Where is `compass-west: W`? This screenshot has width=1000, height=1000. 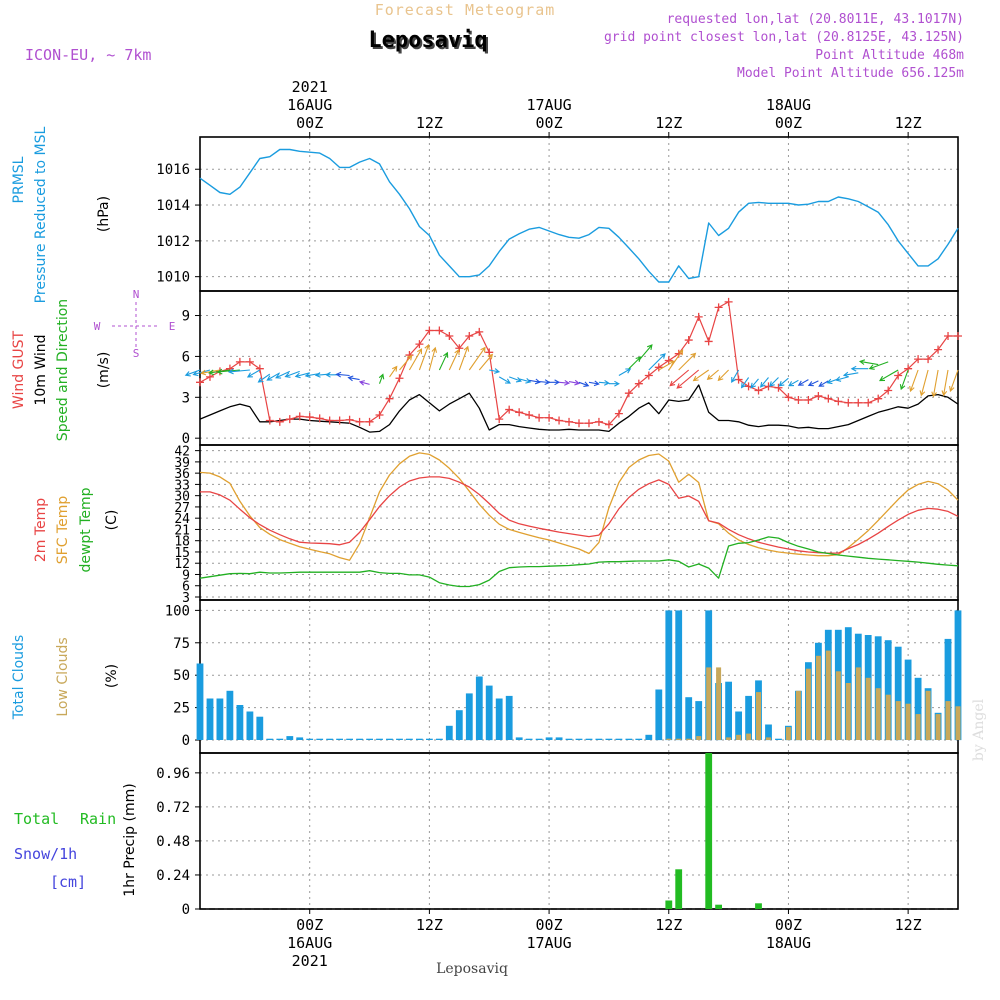
compass-west: W is located at coordinates (97, 326).